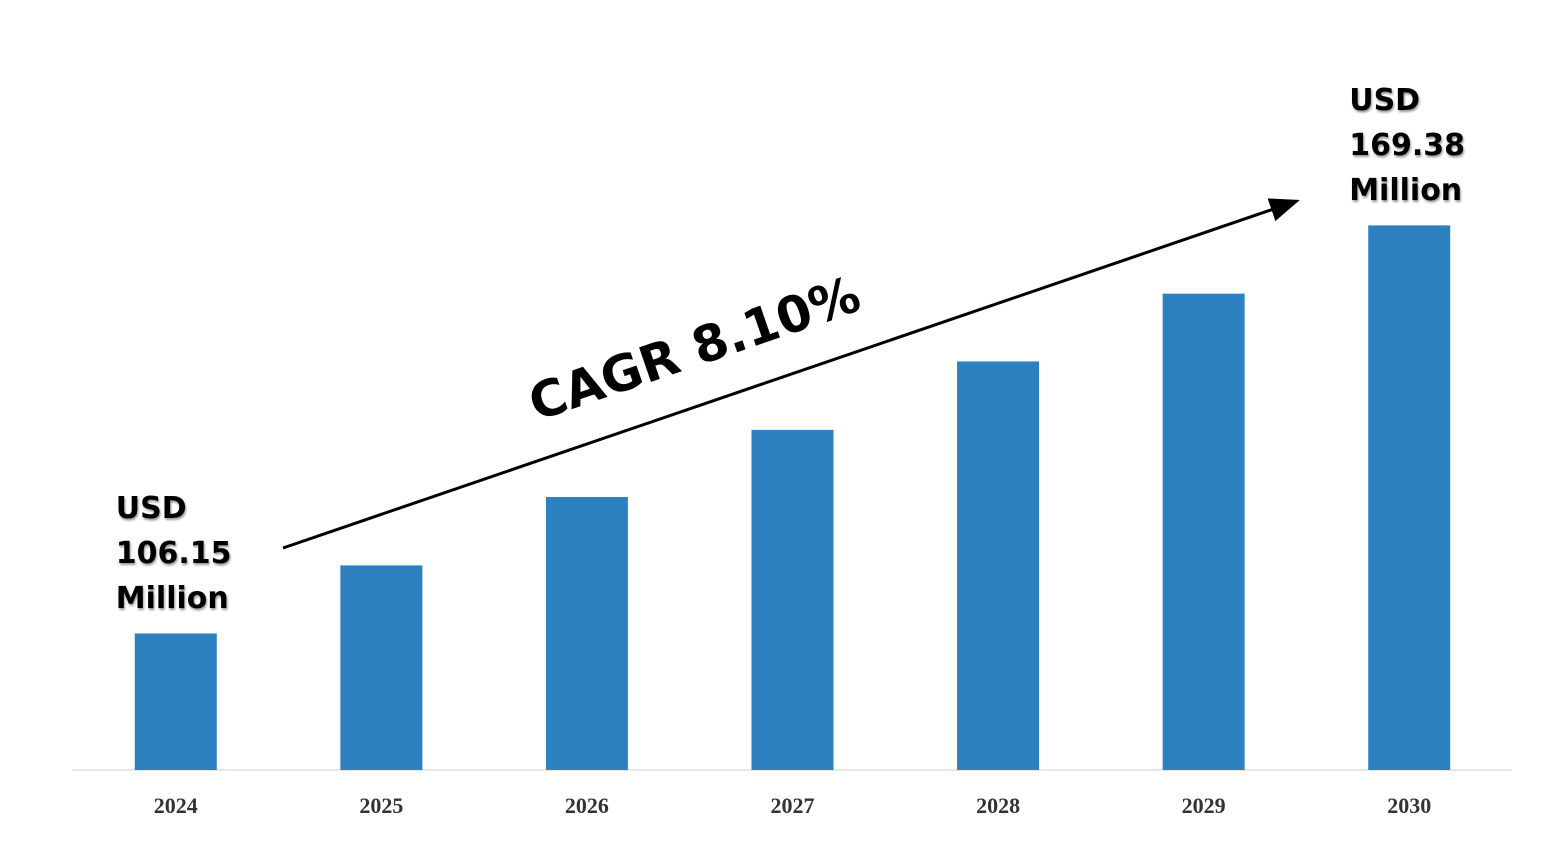  What do you see at coordinates (1407, 146) in the screenshot?
I see `value-label: USD 169.38 Million` at bounding box center [1407, 146].